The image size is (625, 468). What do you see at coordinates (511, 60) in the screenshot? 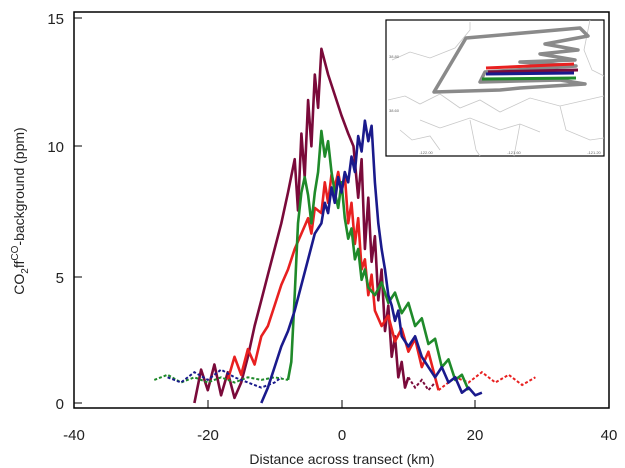
I see `flight-path` at bounding box center [511, 60].